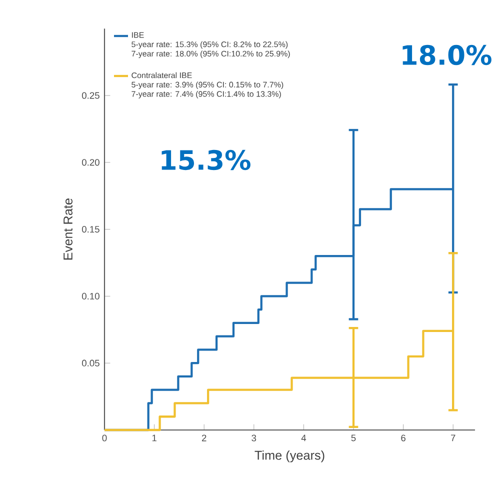  Describe the element at coordinates (353, 438) in the screenshot. I see `x-tick-label: 5` at that location.